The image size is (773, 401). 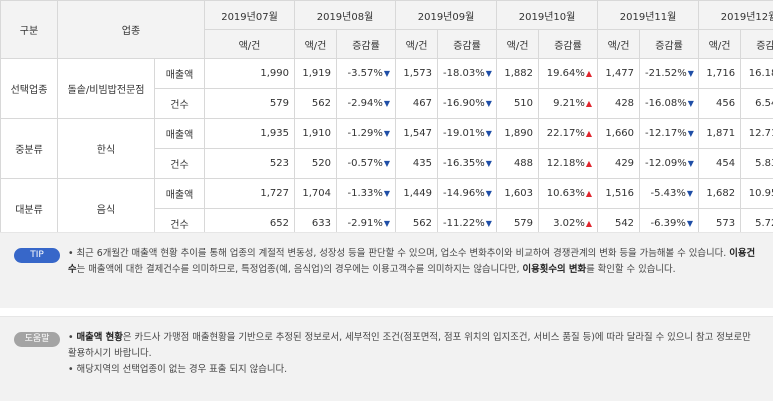 I want to click on cell-value: 456, so click(x=720, y=104).